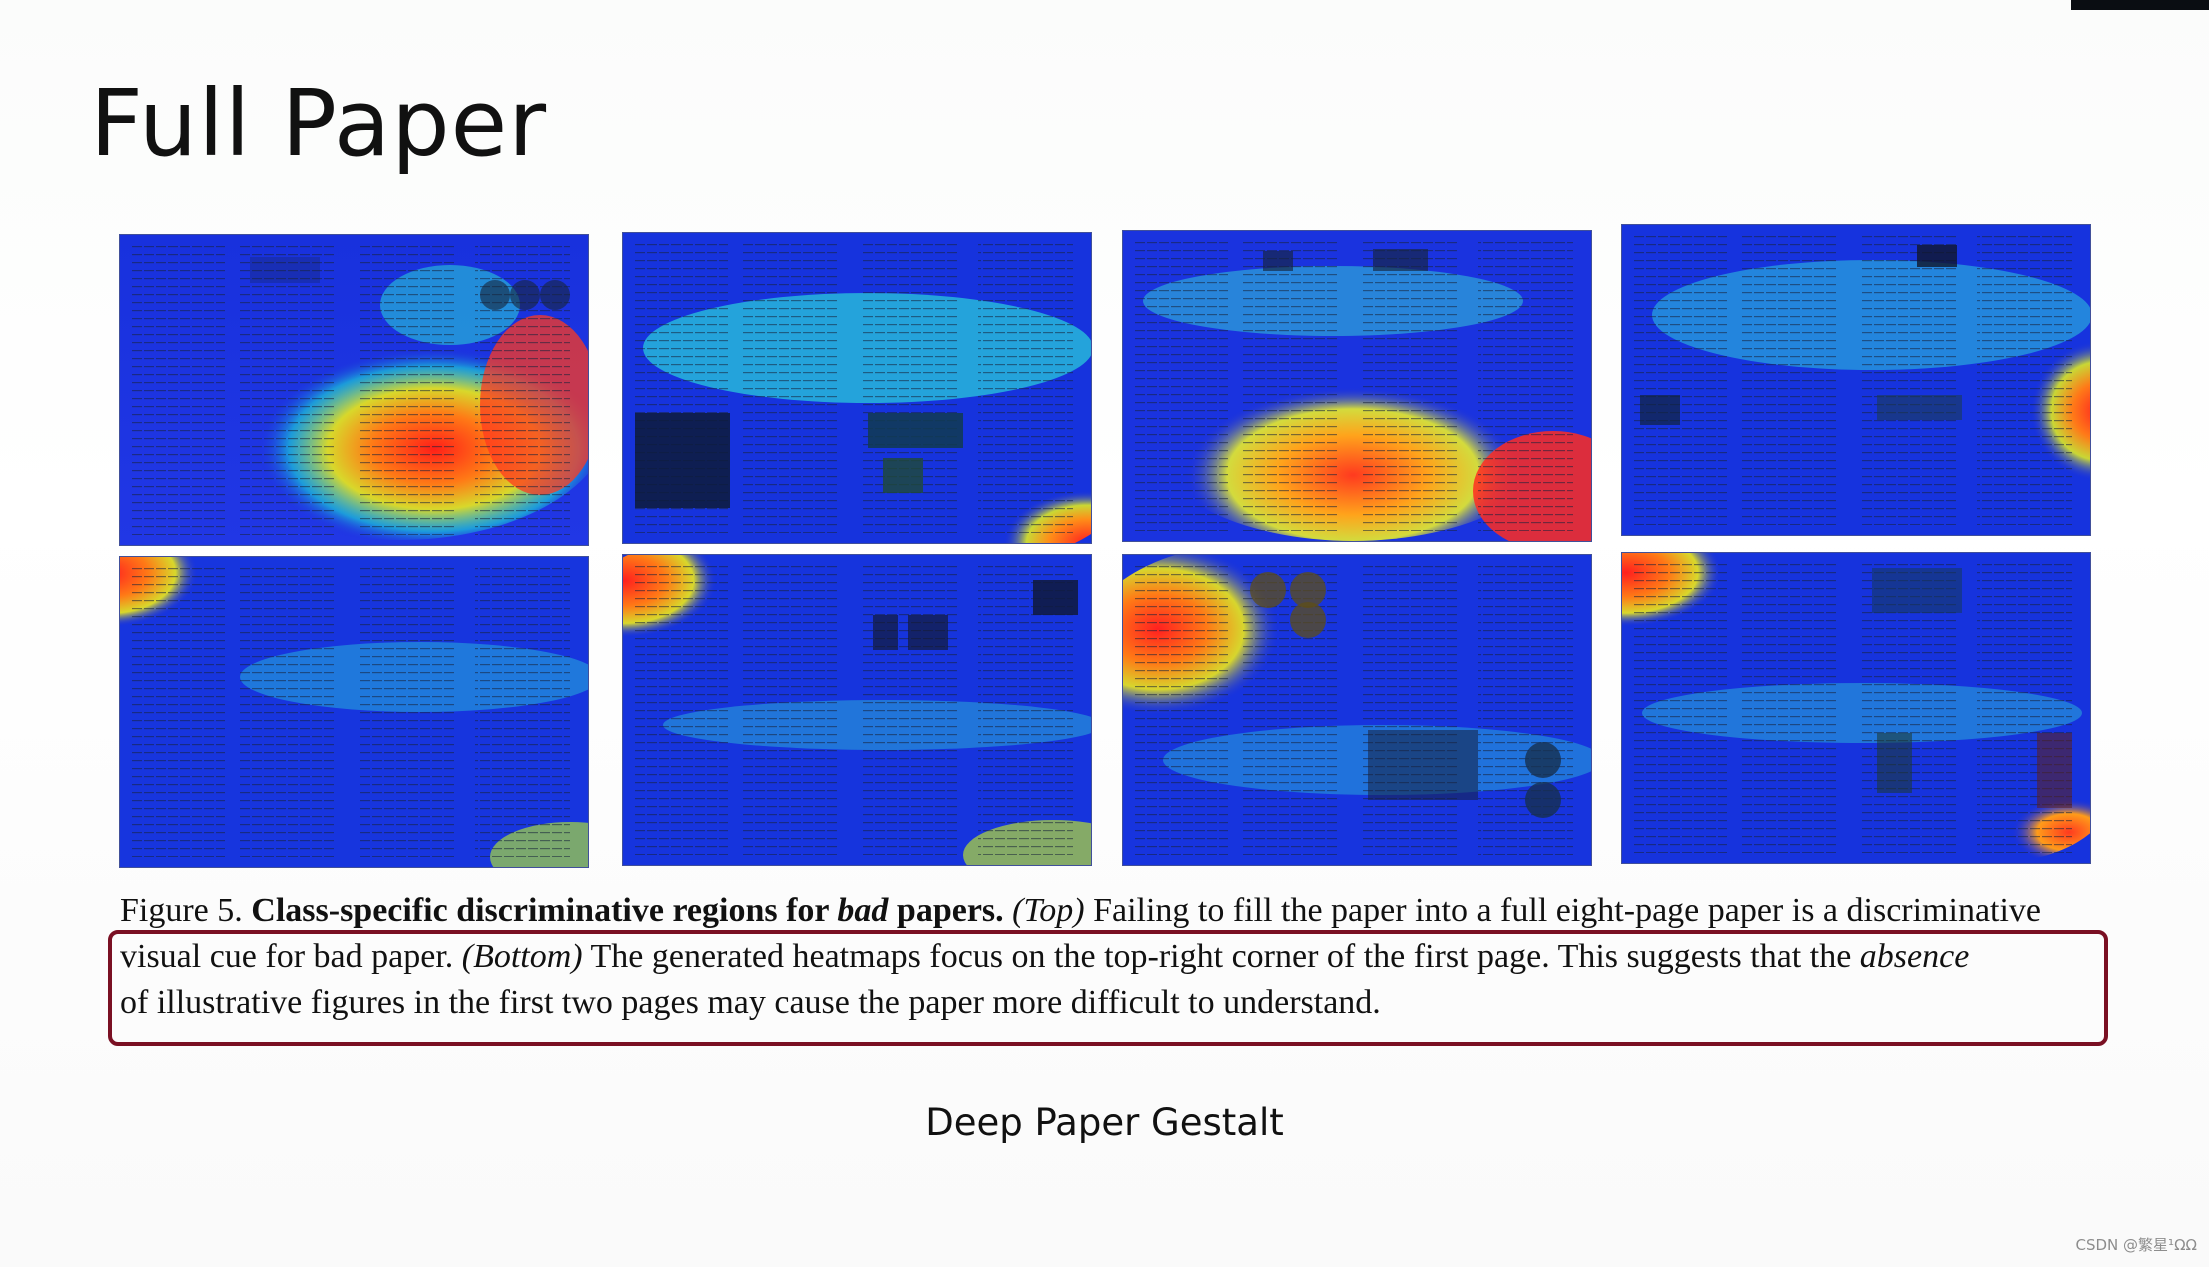  What do you see at coordinates (2136, 1245) in the screenshot?
I see `watermark: CSDN @繁星¹ΩΩ` at bounding box center [2136, 1245].